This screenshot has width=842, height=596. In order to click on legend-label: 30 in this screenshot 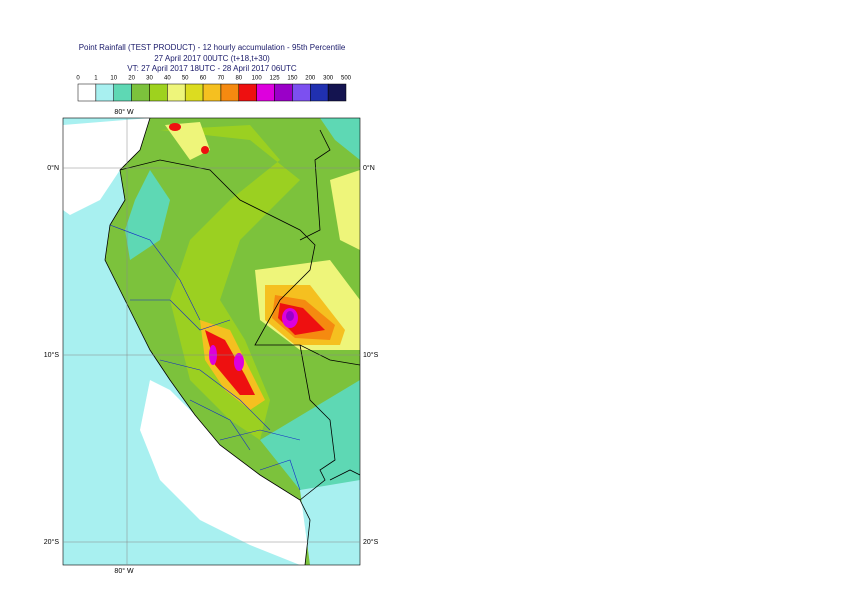, I will do `click(149, 79)`.